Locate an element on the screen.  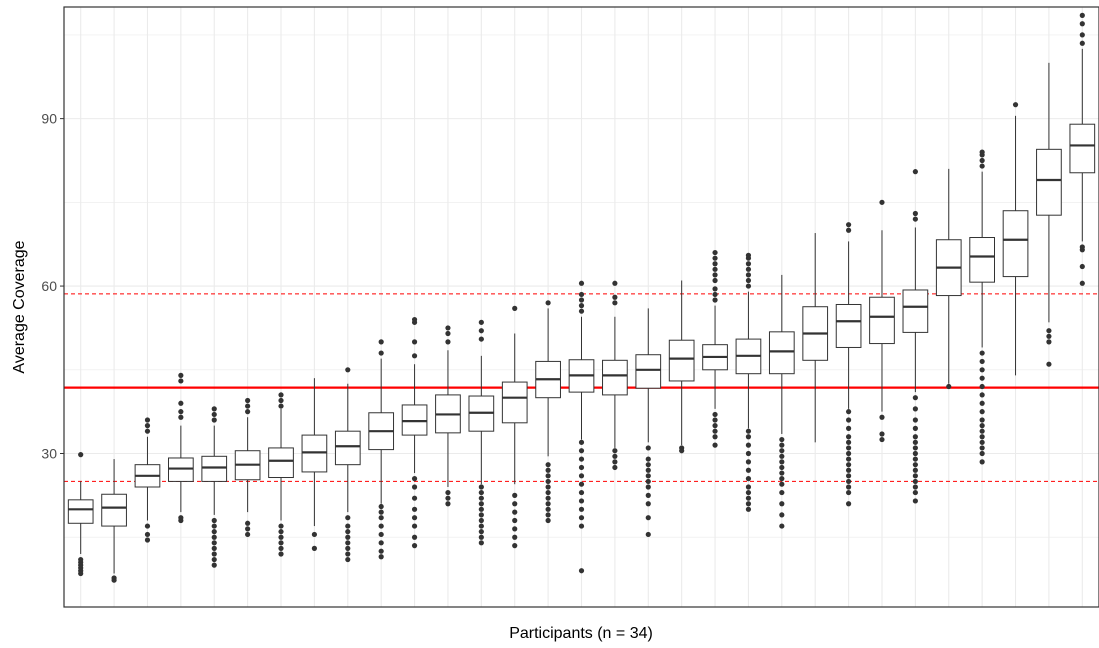
x-axis-title: Participants (n = 34) is located at coordinates (581, 633).